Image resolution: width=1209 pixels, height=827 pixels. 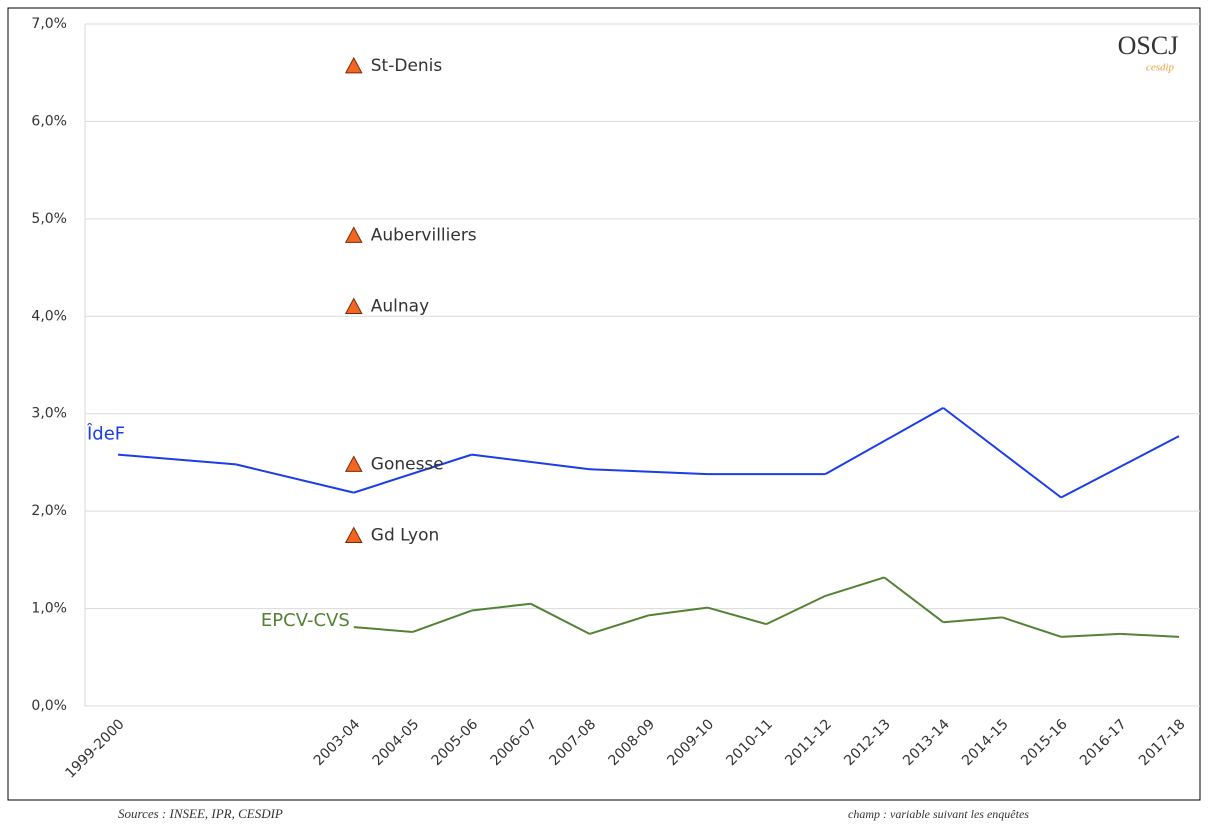 I want to click on x-tick-label: 2004-05, so click(x=396, y=742).